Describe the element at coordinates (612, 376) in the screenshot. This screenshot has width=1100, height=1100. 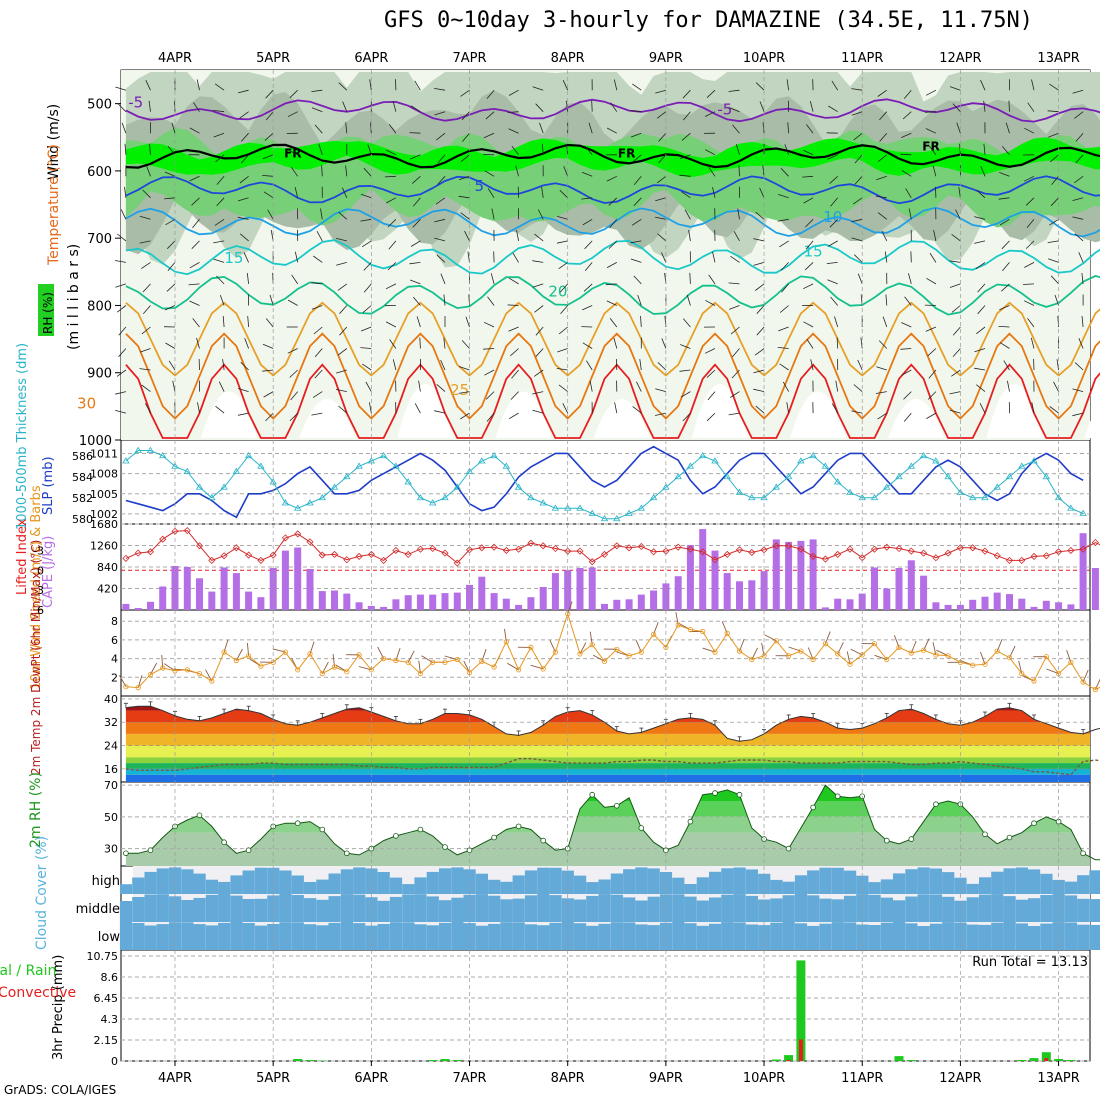
I see `isotherm-line` at that location.